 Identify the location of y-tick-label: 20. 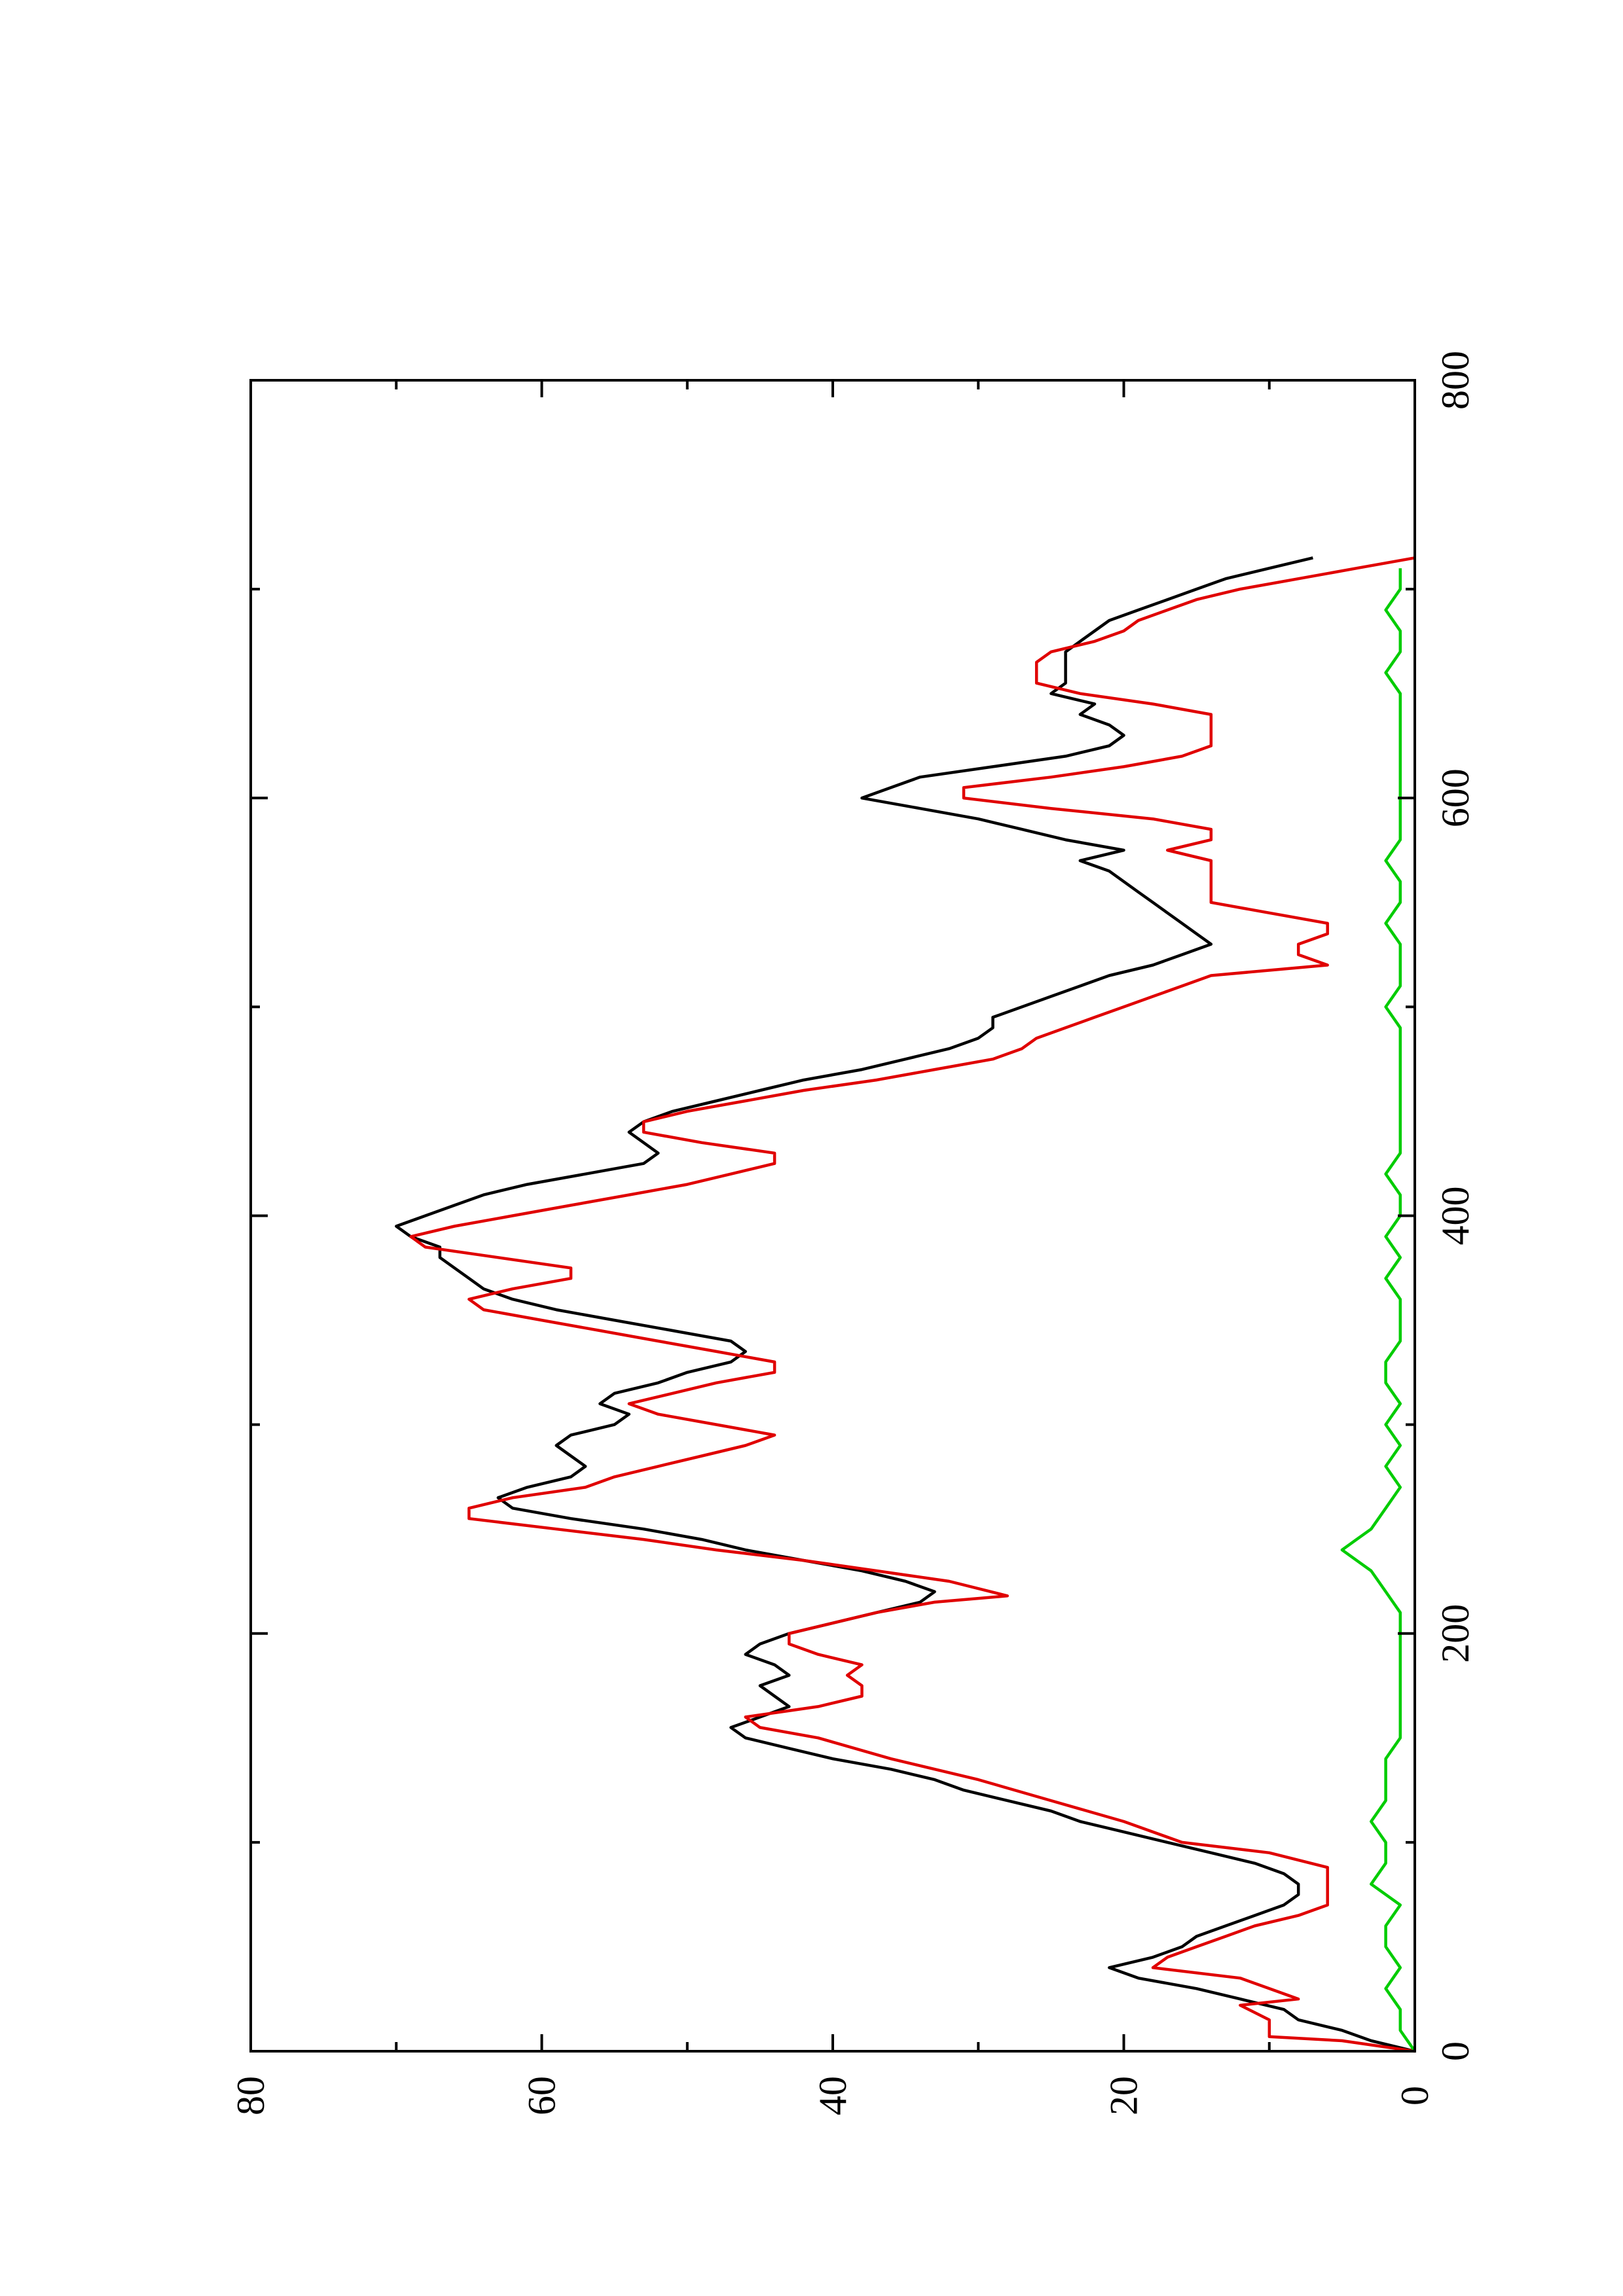
(1124, 2095).